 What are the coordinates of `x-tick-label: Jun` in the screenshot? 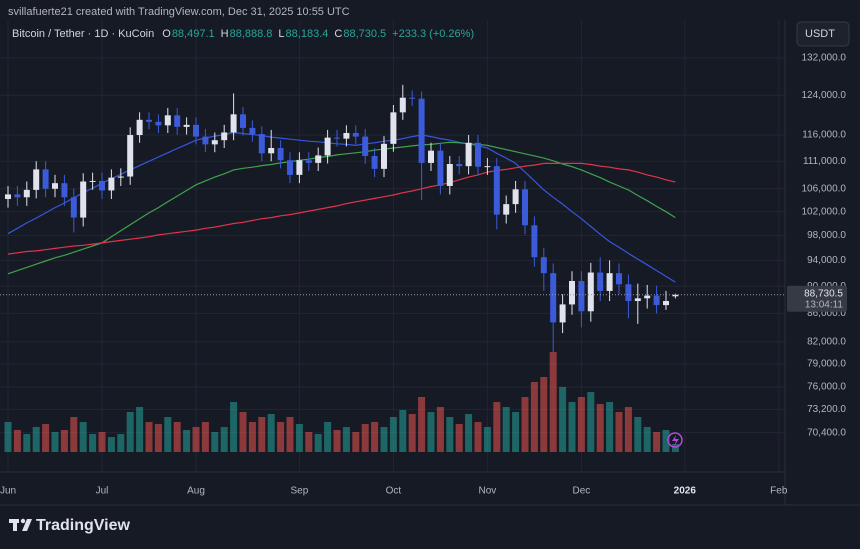 It's located at (8, 491).